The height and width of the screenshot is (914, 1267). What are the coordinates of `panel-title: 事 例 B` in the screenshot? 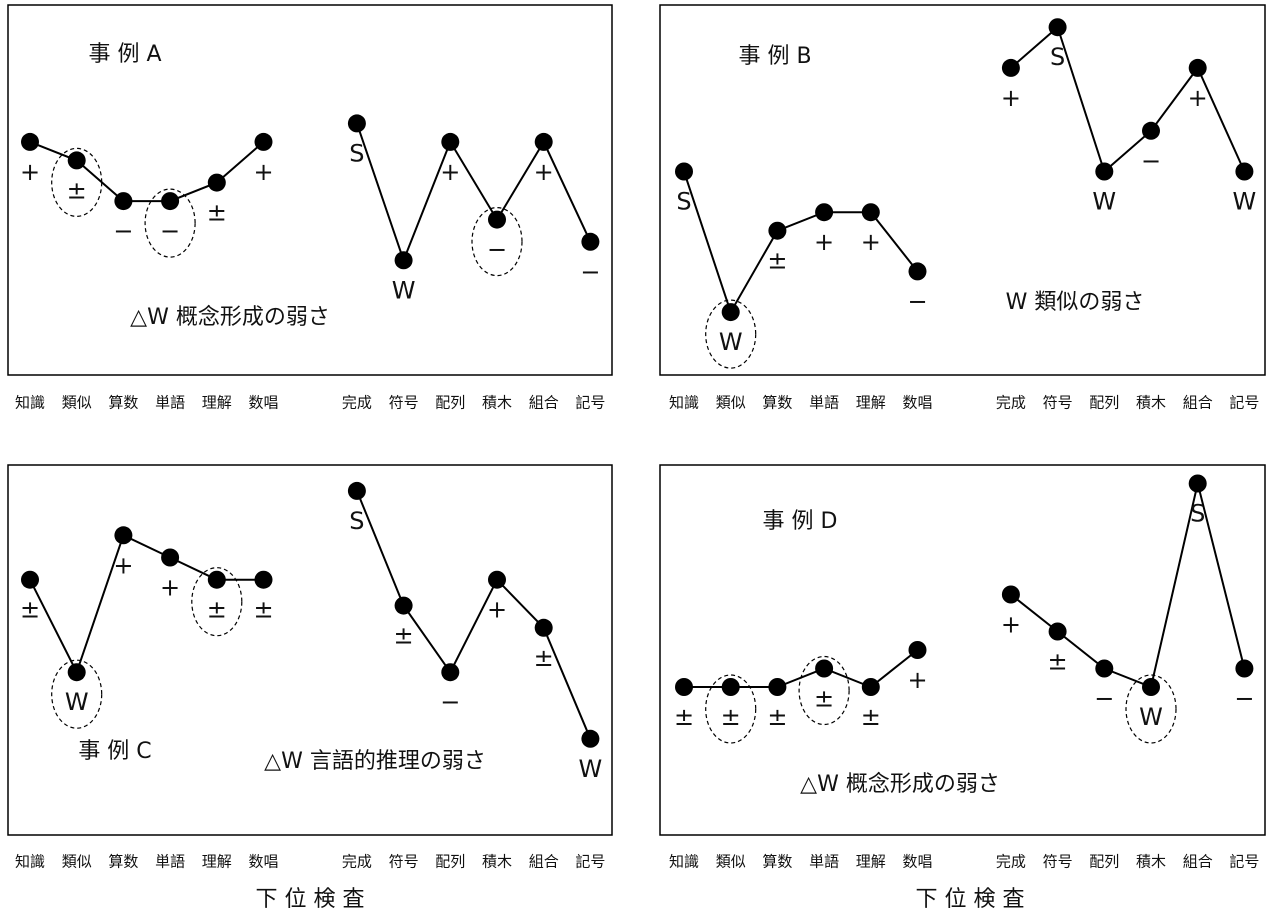 It's located at (774, 56).